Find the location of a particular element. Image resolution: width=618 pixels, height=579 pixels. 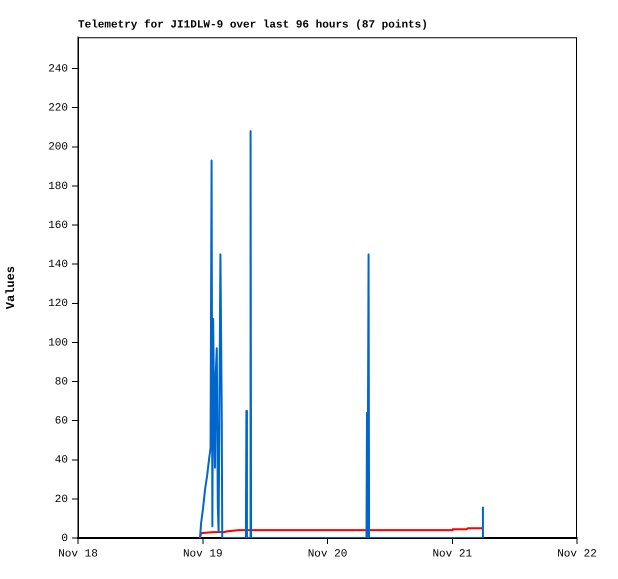

x-tick-label: Nov 19 is located at coordinates (202, 554).